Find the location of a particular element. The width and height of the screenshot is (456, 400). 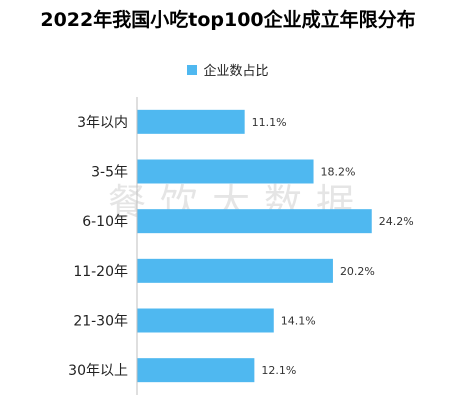

legend-label: 企业数占比 is located at coordinates (236, 71).